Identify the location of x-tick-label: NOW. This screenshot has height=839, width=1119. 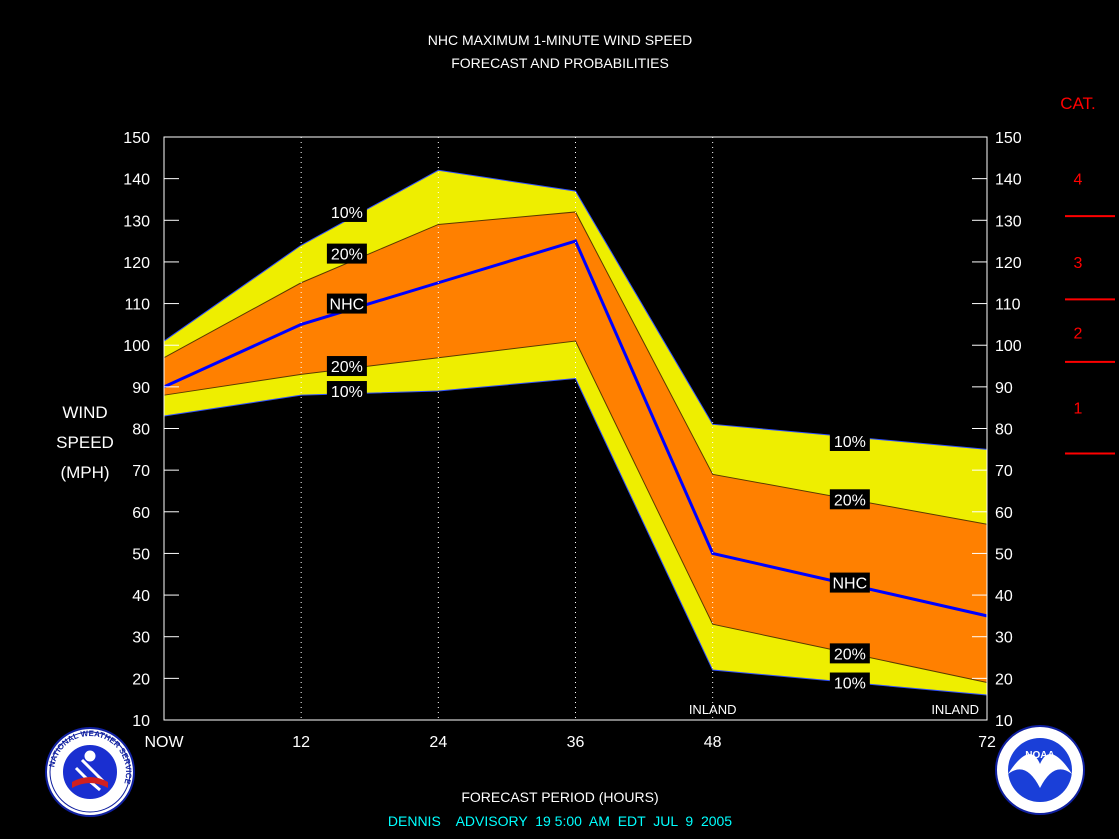
(164, 742).